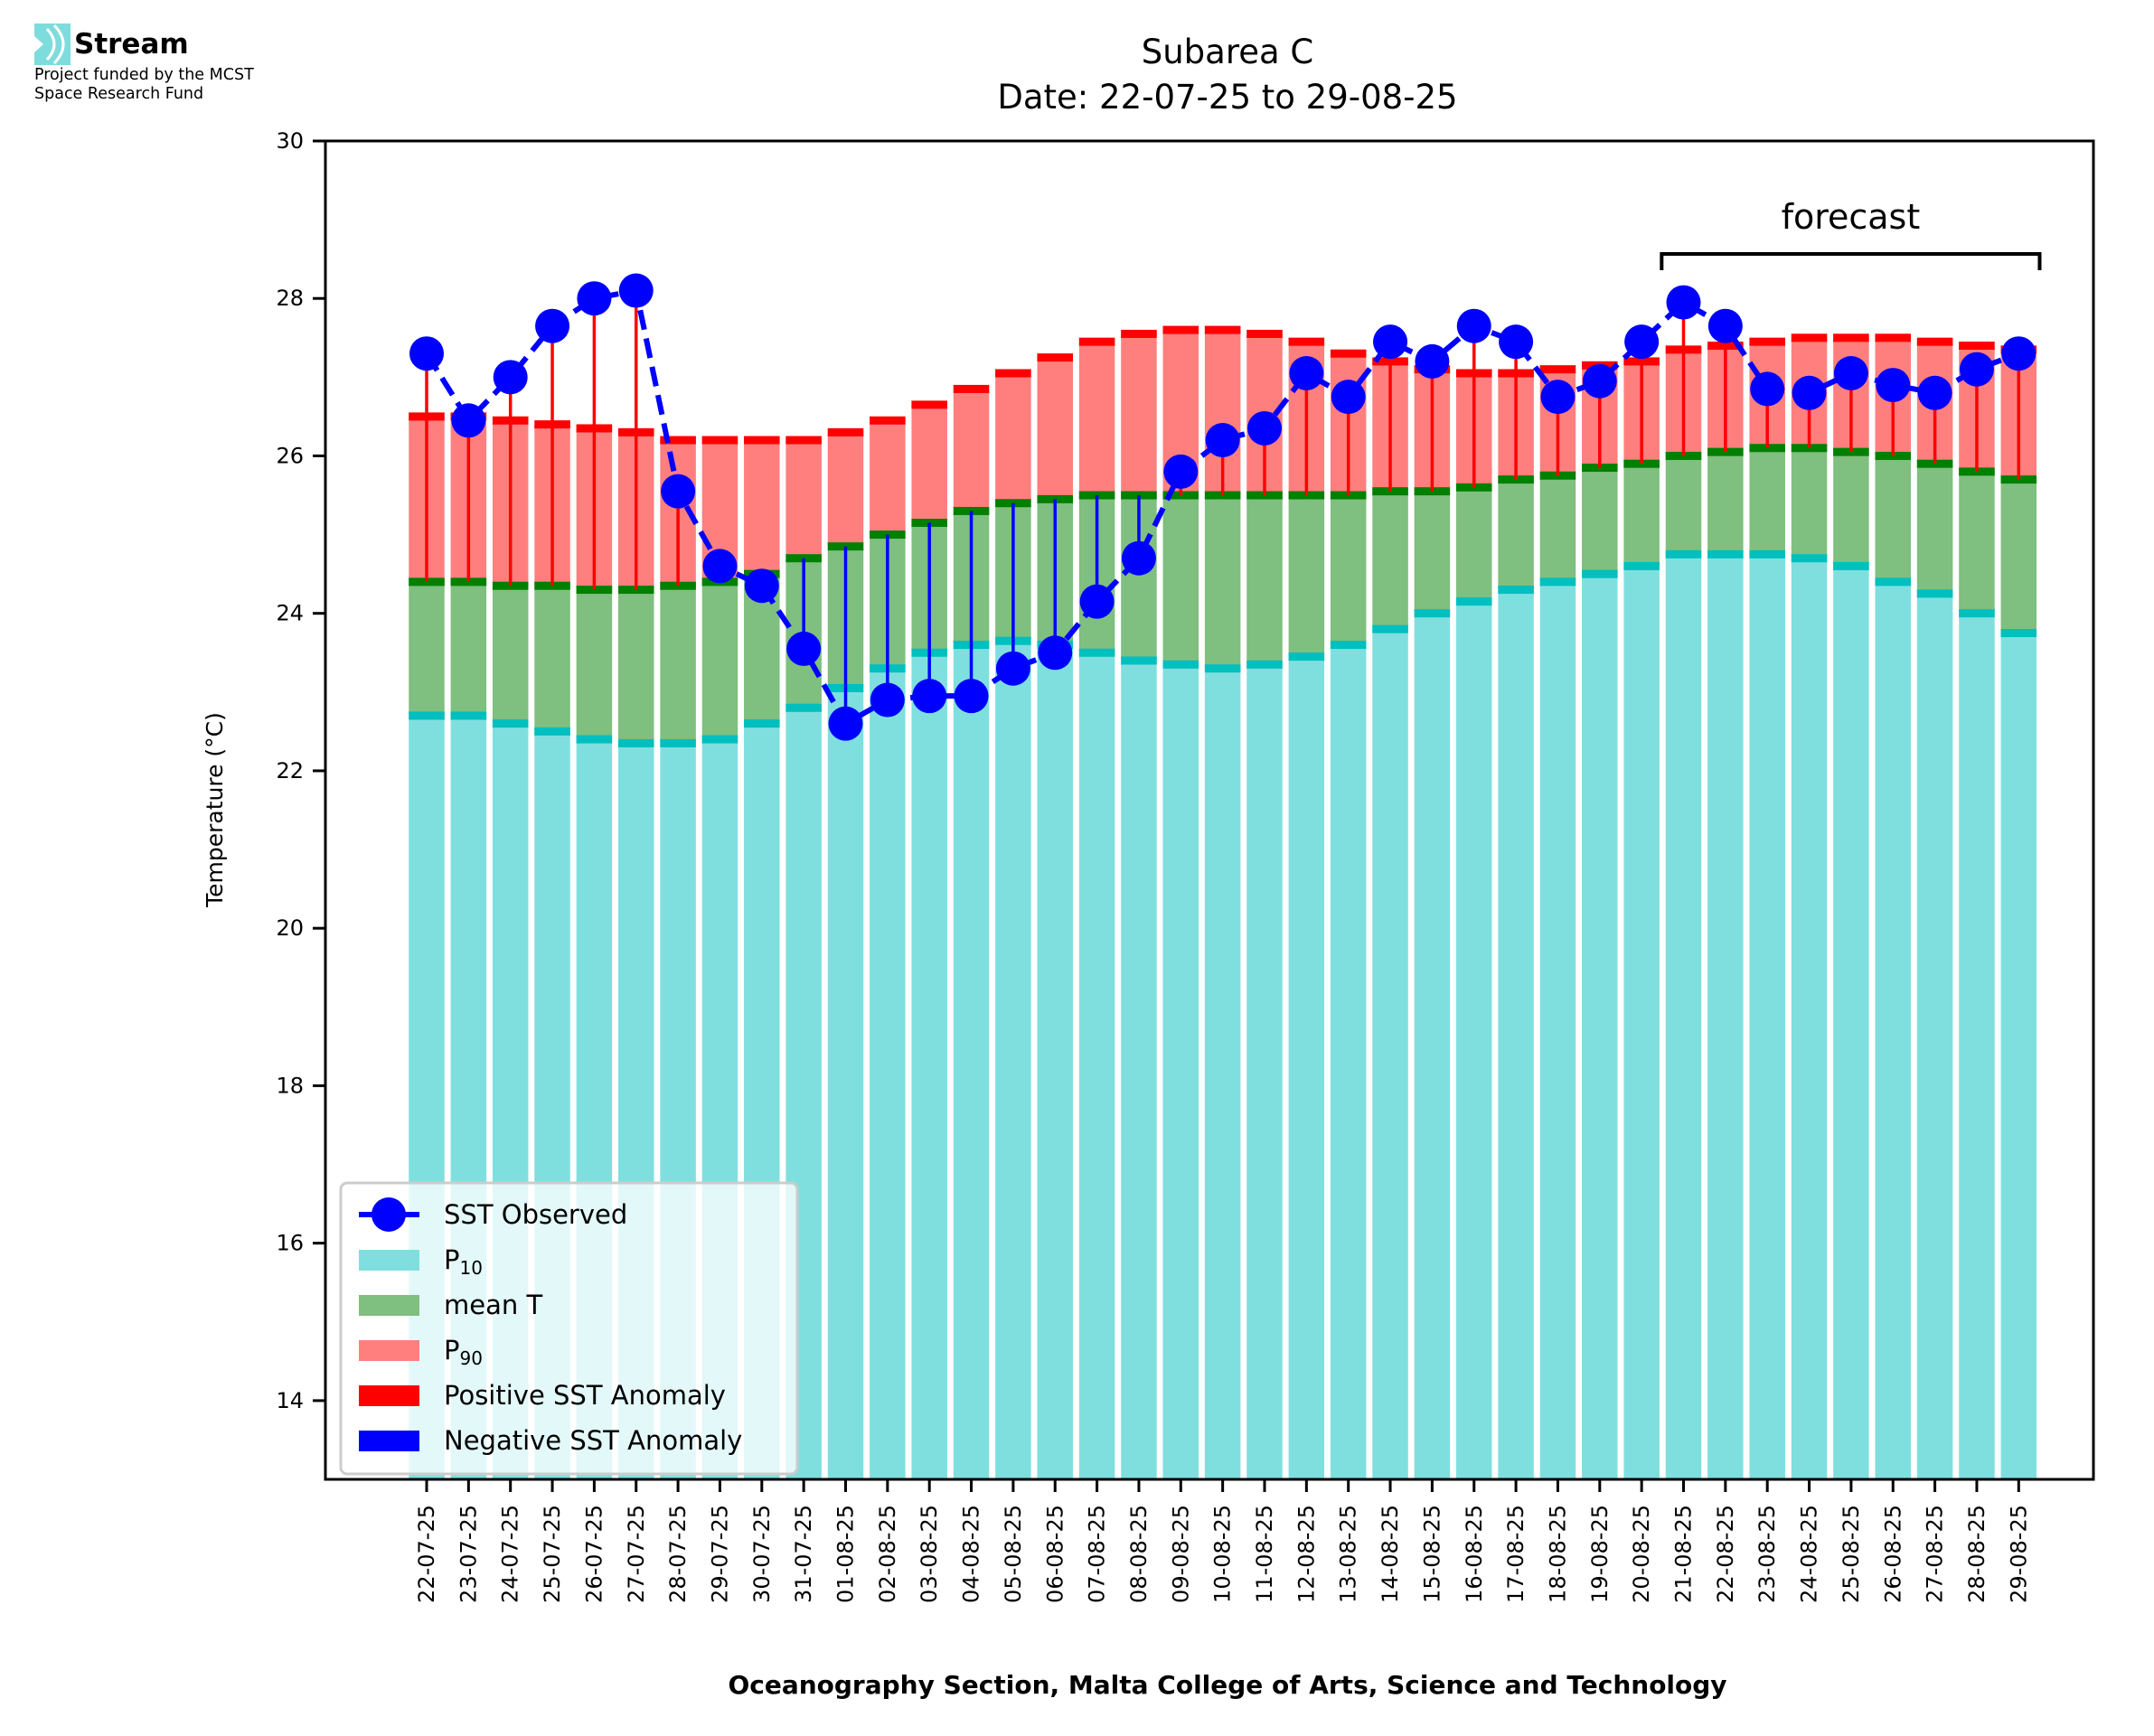 The height and width of the screenshot is (1736, 2154). I want to click on x-tick-label: 15-08-25, so click(1431, 1554).